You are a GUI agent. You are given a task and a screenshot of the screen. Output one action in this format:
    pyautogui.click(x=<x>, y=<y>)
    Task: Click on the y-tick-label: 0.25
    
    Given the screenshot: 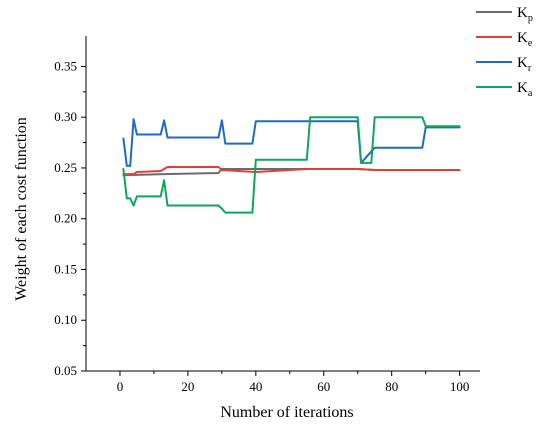 What is the action you would take?
    pyautogui.click(x=65, y=167)
    